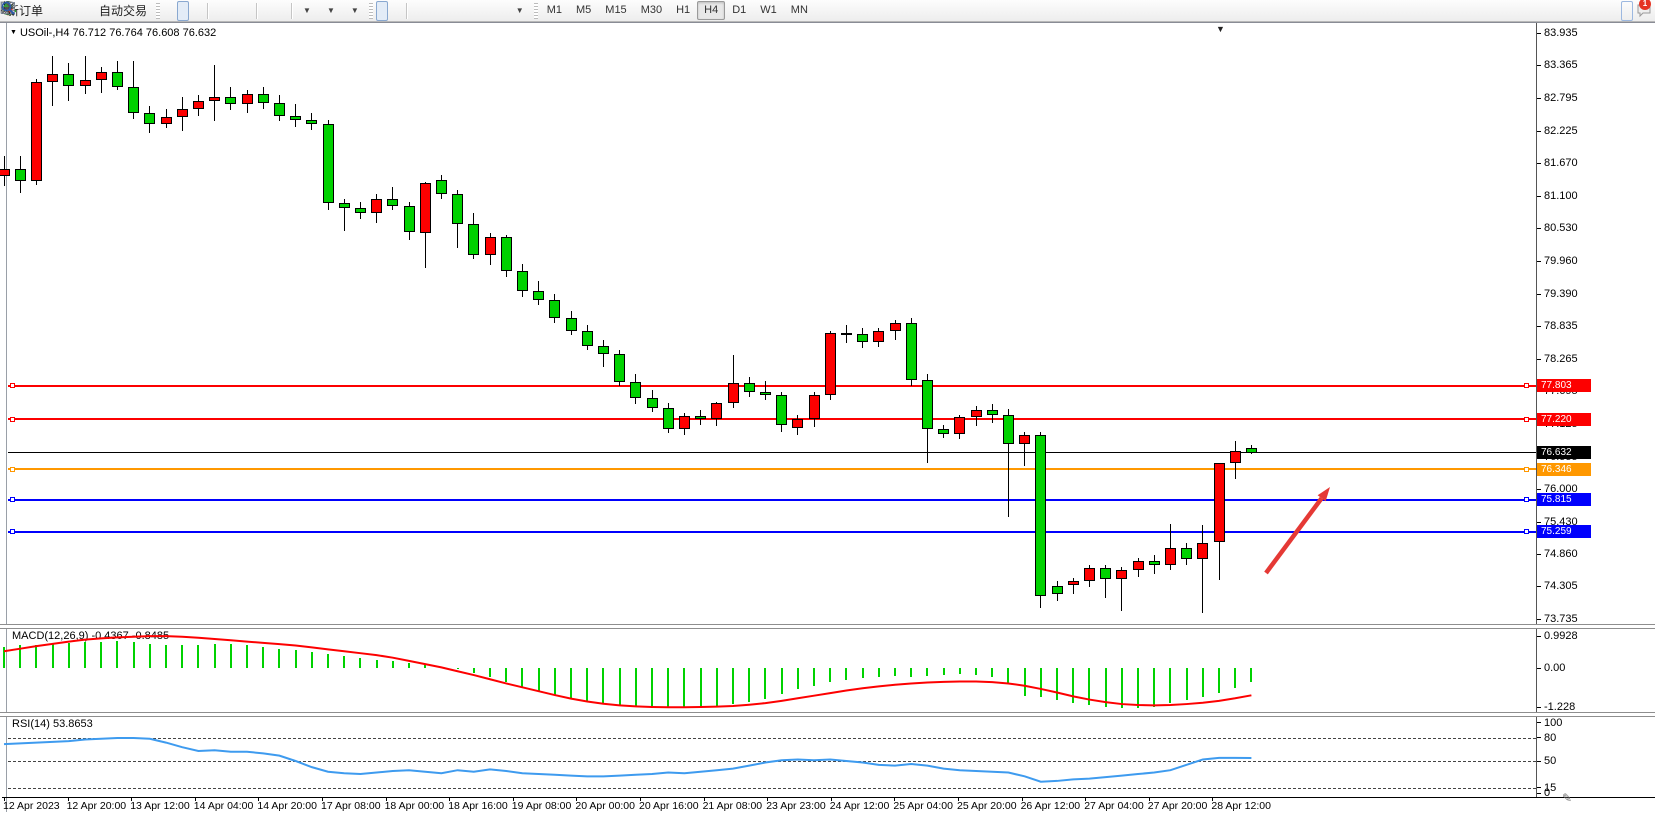 Image resolution: width=1655 pixels, height=825 pixels. I want to click on quick-draw-pencil-icon: ✎, so click(1567, 798).